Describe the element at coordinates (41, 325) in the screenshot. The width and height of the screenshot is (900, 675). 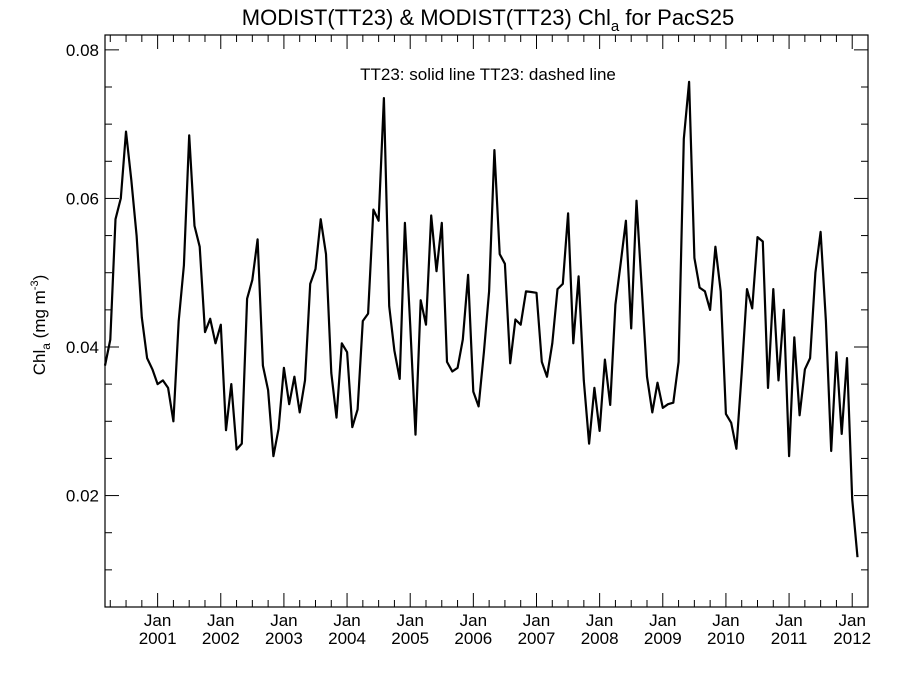
I see `y-axis-label: Chla (mg m-3)` at that location.